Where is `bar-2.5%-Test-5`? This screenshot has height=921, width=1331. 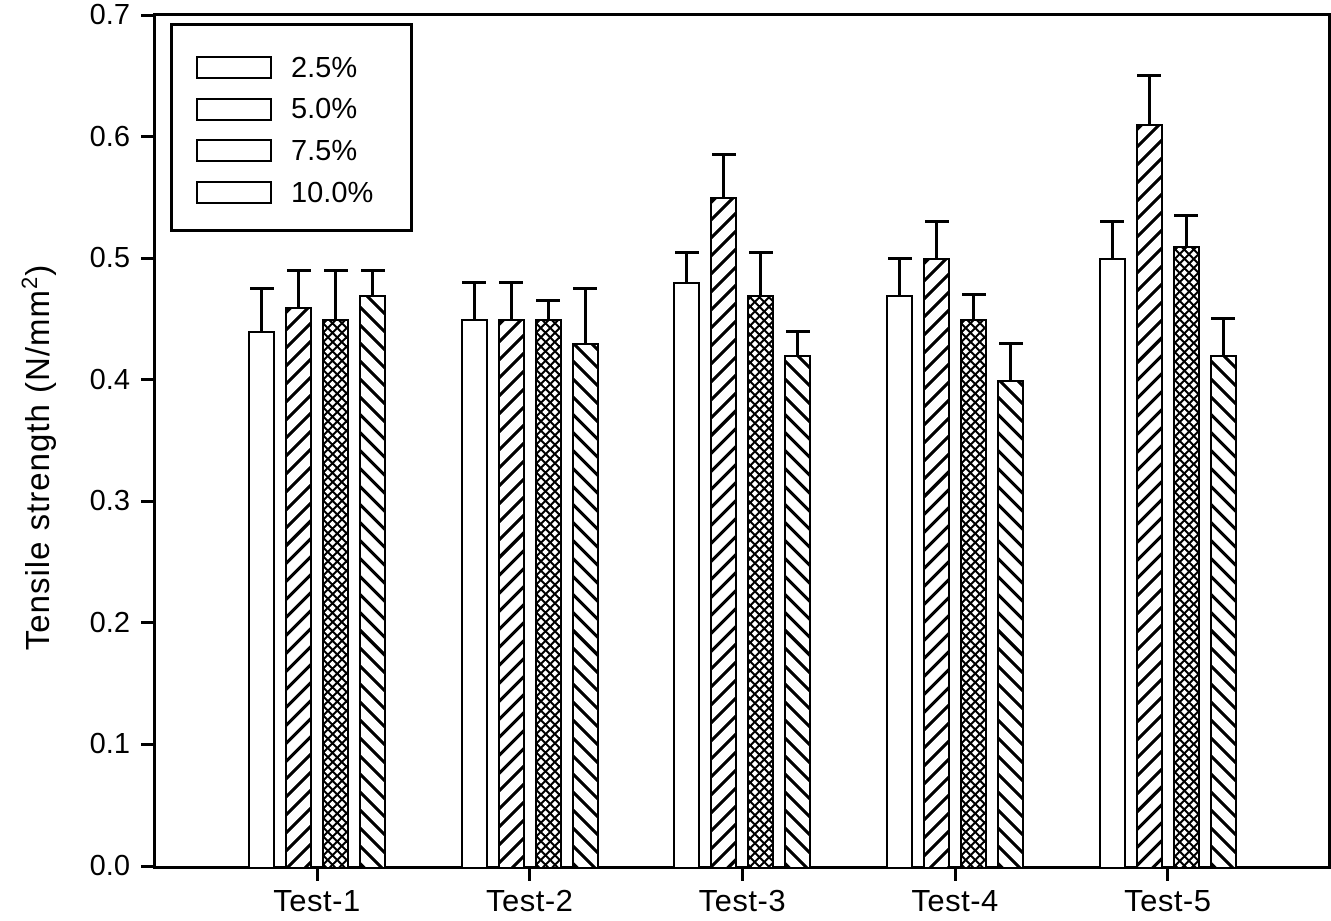
bar-2.5%-Test-5 is located at coordinates (1112, 563).